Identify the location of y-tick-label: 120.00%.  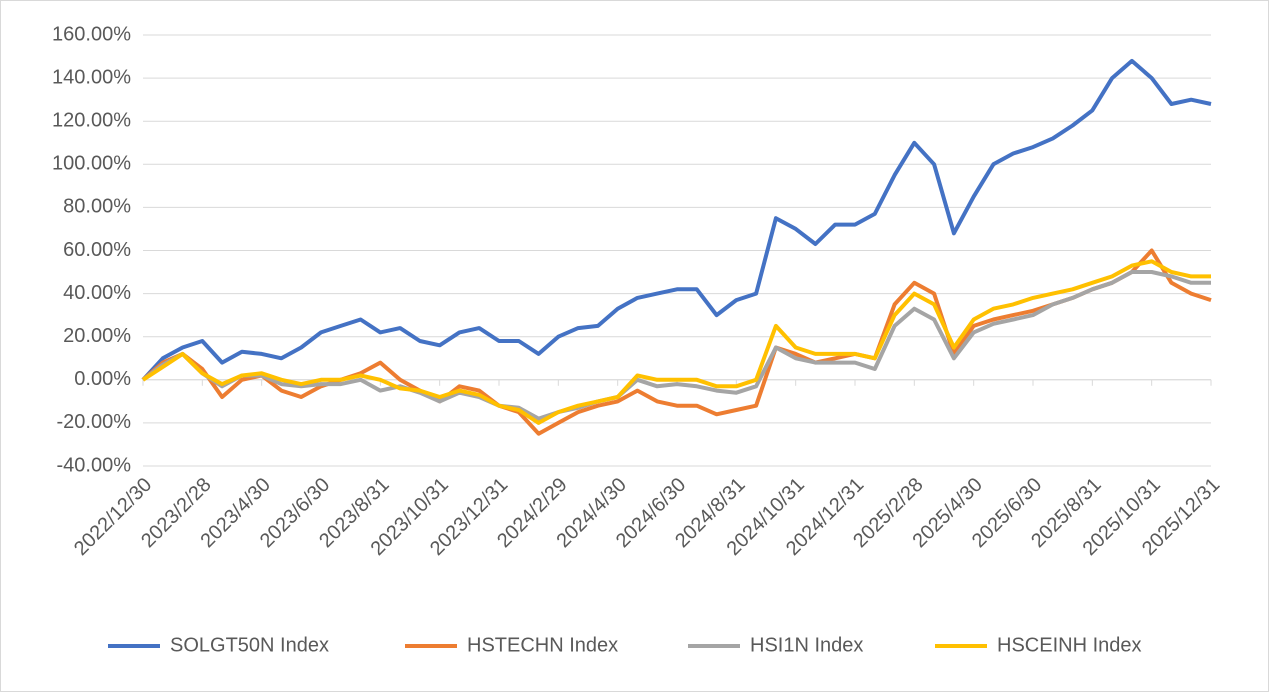
(91, 120).